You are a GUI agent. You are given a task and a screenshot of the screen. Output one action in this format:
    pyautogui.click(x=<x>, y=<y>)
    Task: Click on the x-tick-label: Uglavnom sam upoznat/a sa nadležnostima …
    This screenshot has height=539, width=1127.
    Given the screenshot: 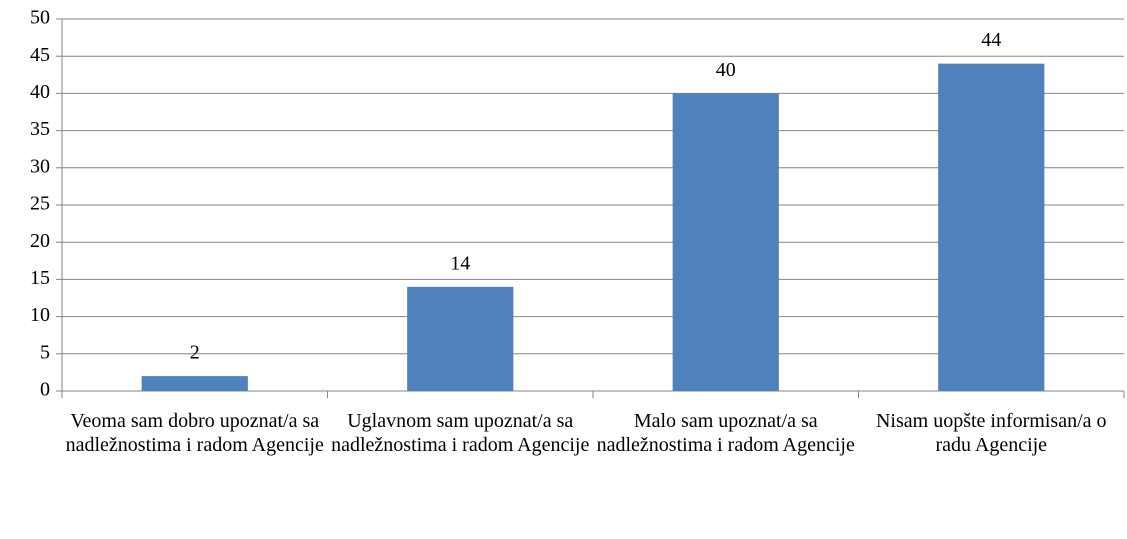 What is the action you would take?
    pyautogui.click(x=460, y=433)
    